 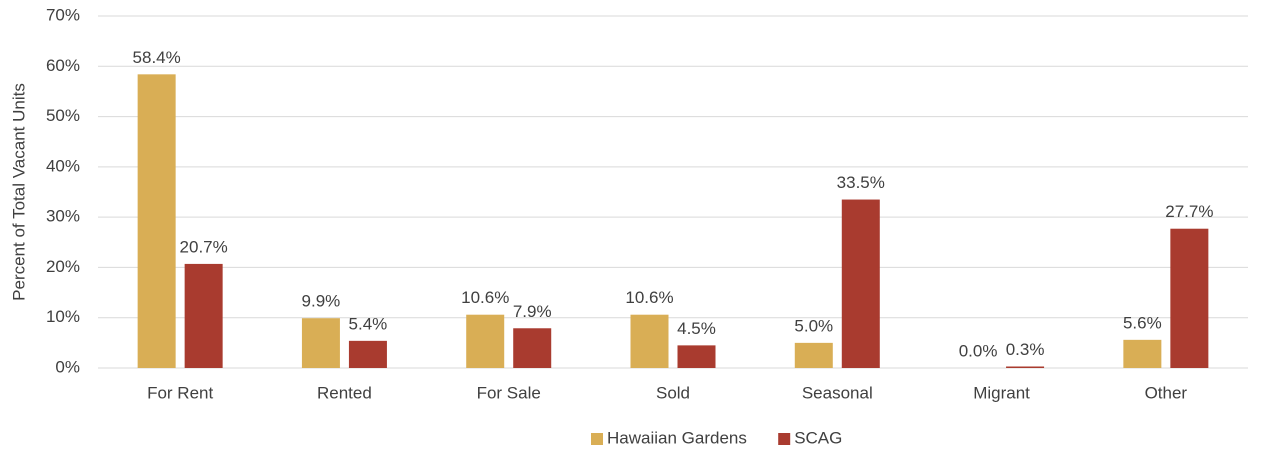 What do you see at coordinates (157, 57) in the screenshot?
I see `data-label: 58.4%` at bounding box center [157, 57].